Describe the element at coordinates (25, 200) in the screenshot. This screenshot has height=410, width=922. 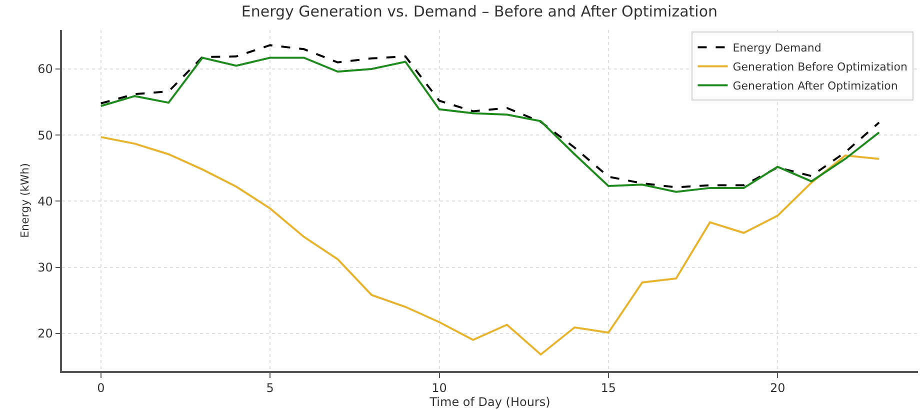
I see `y-axis-title: Energy (kWh)` at that location.